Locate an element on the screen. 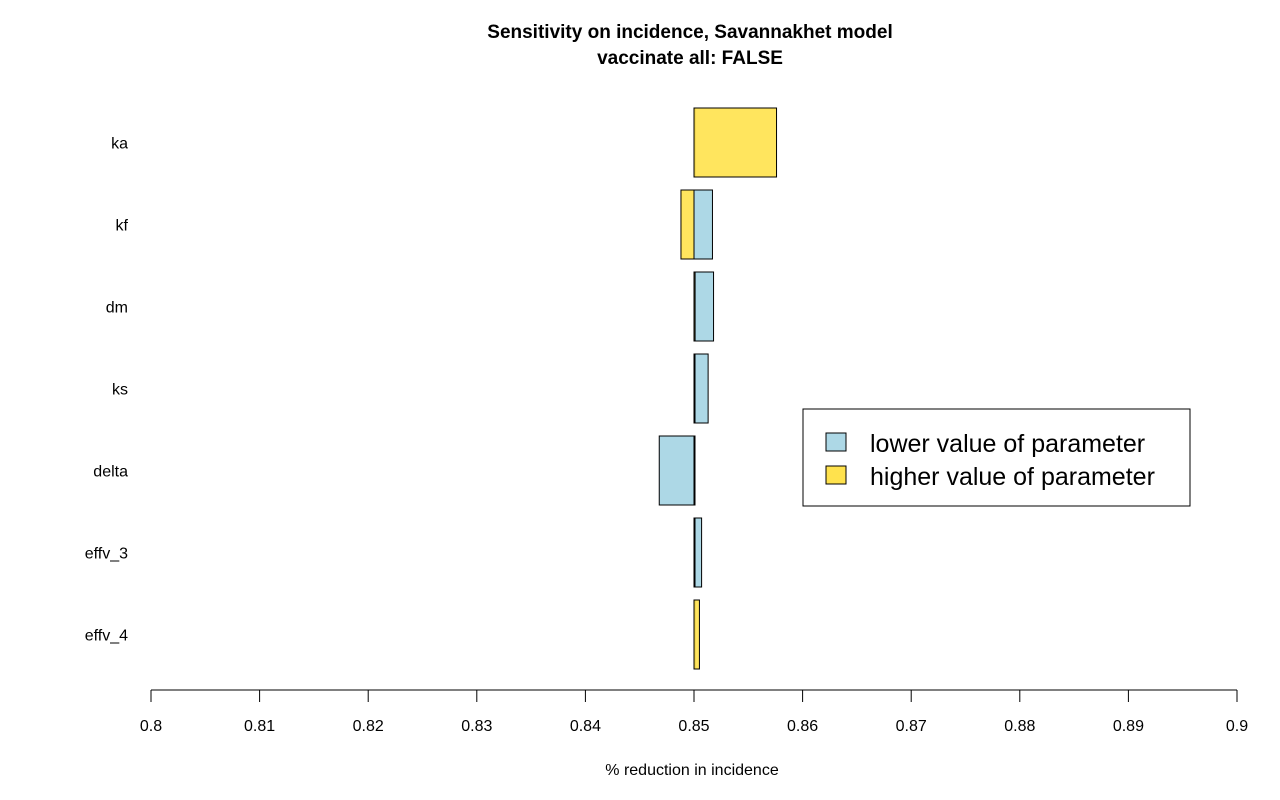 The height and width of the screenshot is (800, 1280). x-tick-label-0.86: 0.86 is located at coordinates (802, 726).